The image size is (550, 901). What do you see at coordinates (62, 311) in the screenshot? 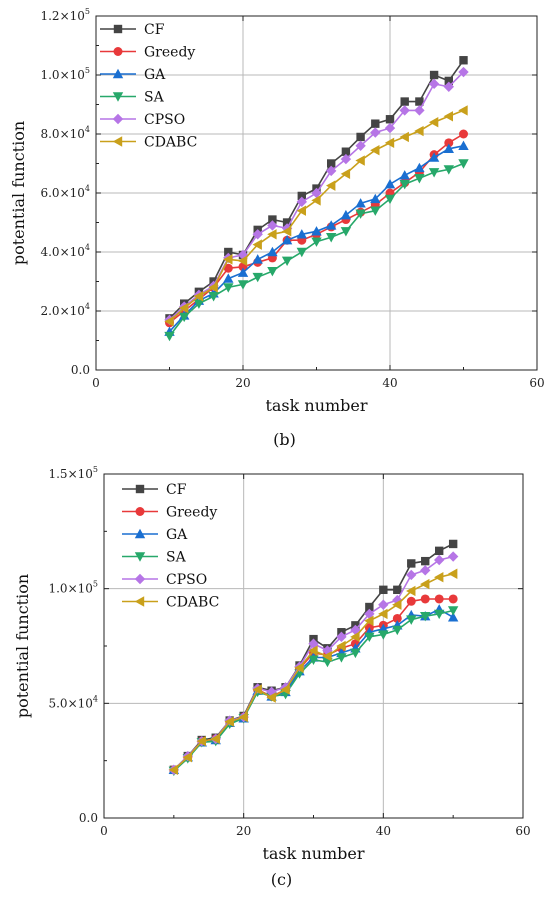
I see `y-tick-mantissa: 2.0×10` at bounding box center [62, 311].